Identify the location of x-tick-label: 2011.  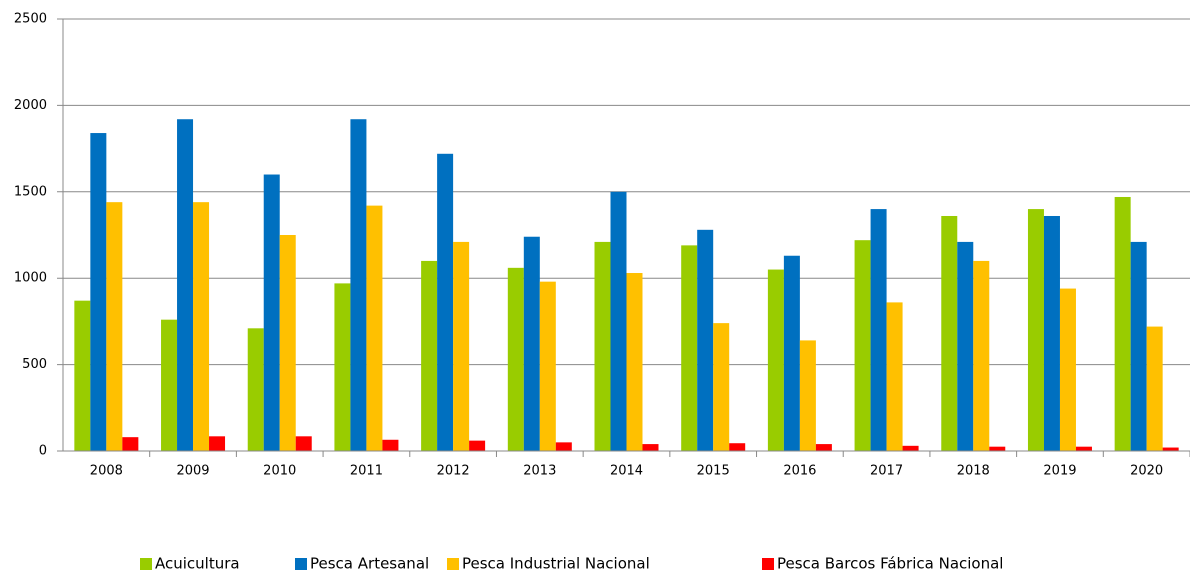
(366, 471).